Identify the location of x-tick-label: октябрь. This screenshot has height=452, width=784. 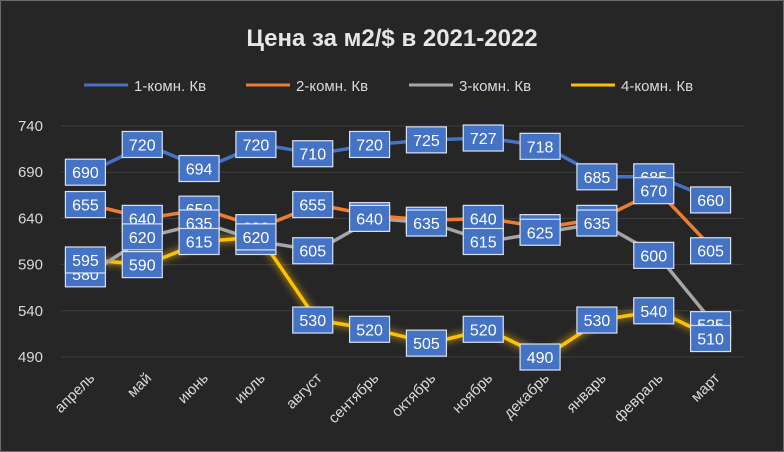
(413, 395).